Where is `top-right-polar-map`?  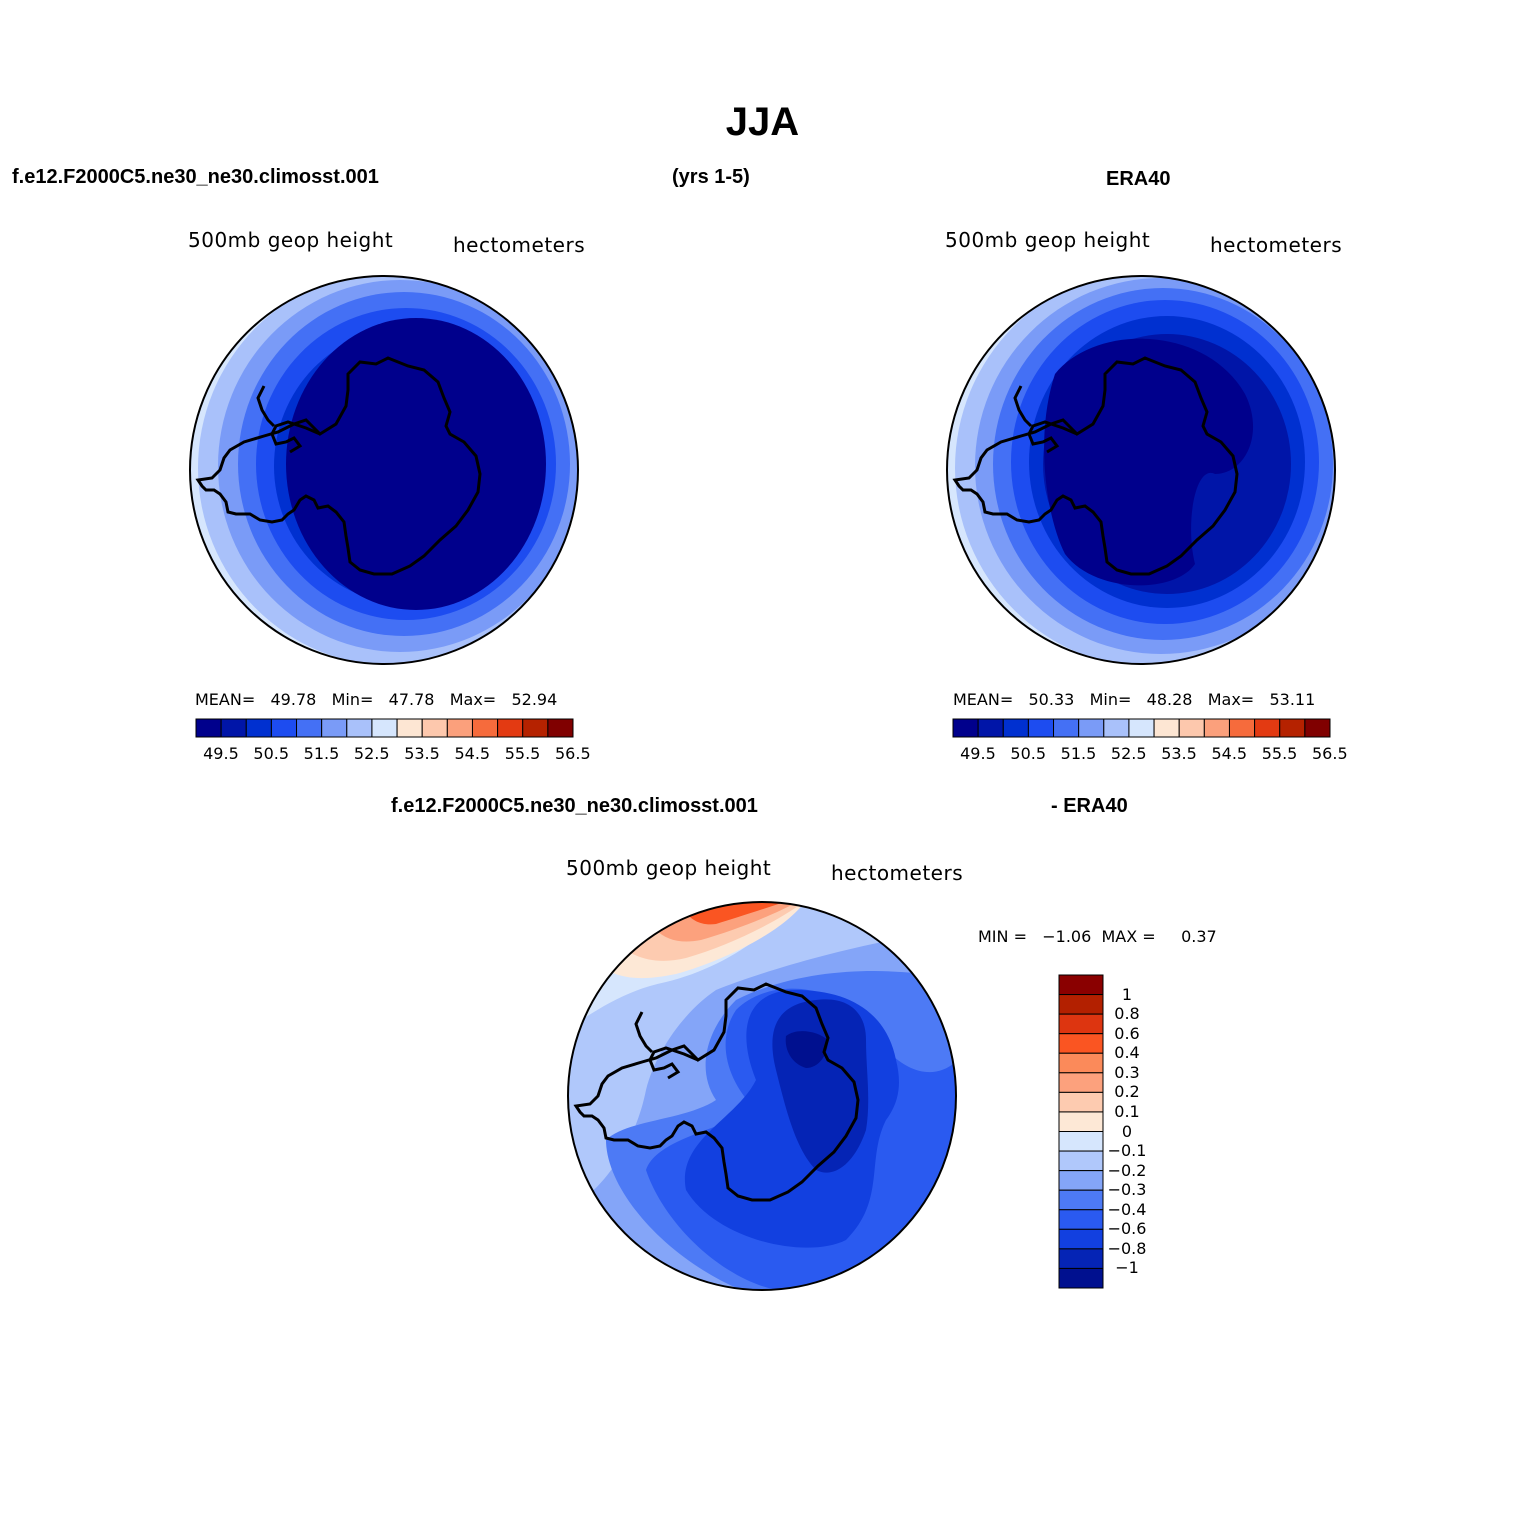
top-right-polar-map is located at coordinates (1141, 470).